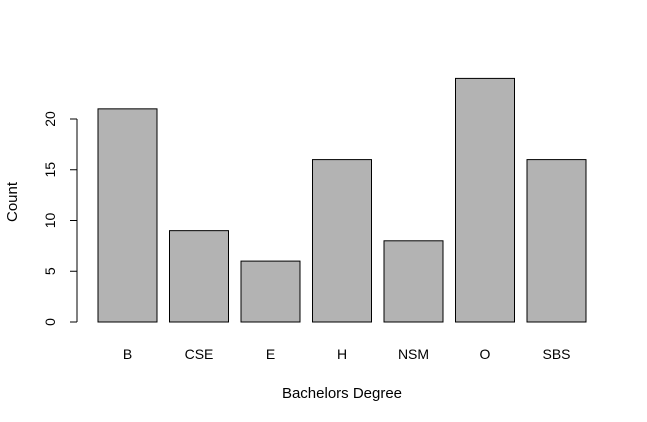 The width and height of the screenshot is (647, 422). What do you see at coordinates (199, 354) in the screenshot?
I see `x-tick-label-cse: CSE` at bounding box center [199, 354].